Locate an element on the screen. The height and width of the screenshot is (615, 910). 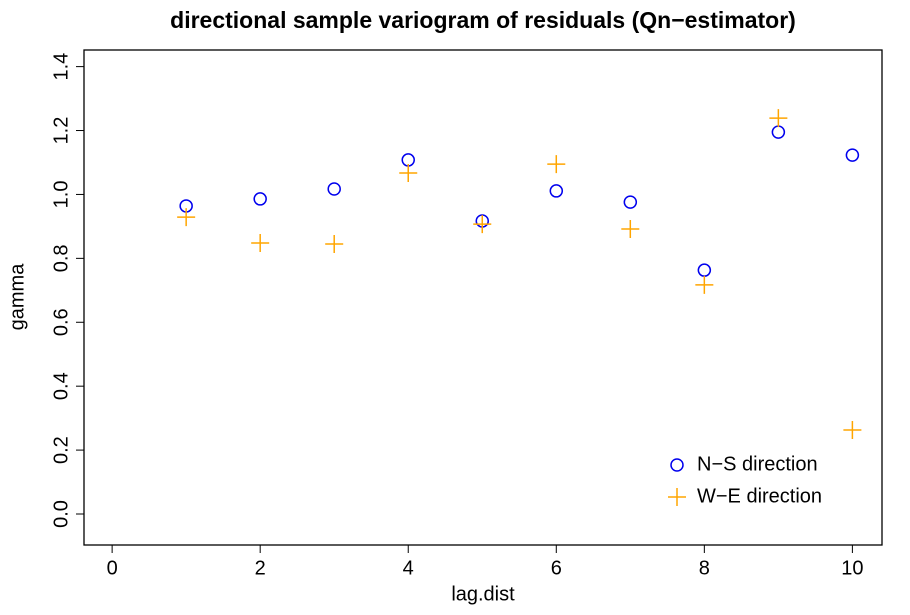
x-tick-label: 4 is located at coordinates (408, 568).